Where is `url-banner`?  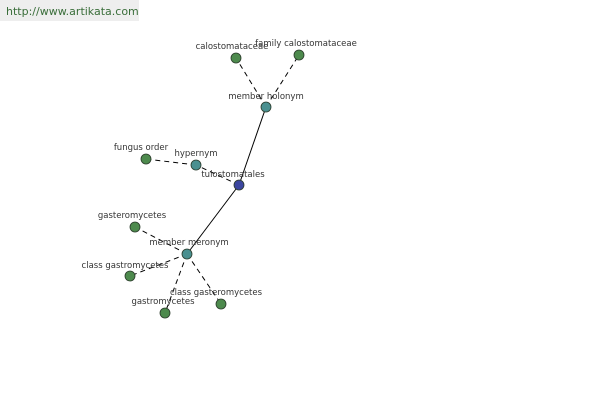 url-banner is located at coordinates (69, 10).